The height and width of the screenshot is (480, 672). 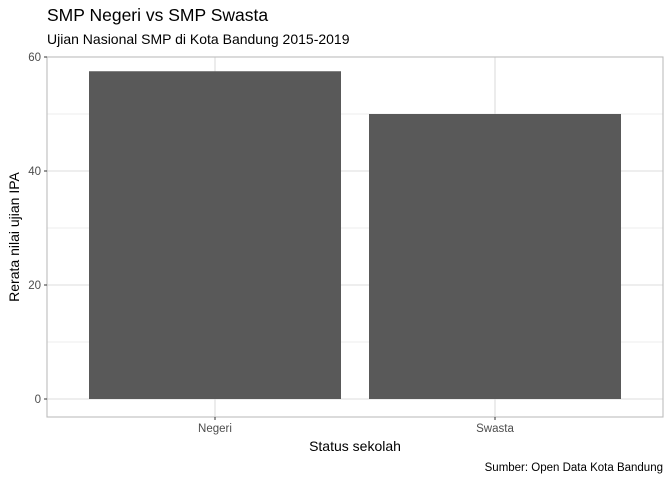 I want to click on y-tick-label: 20, so click(x=34, y=286).